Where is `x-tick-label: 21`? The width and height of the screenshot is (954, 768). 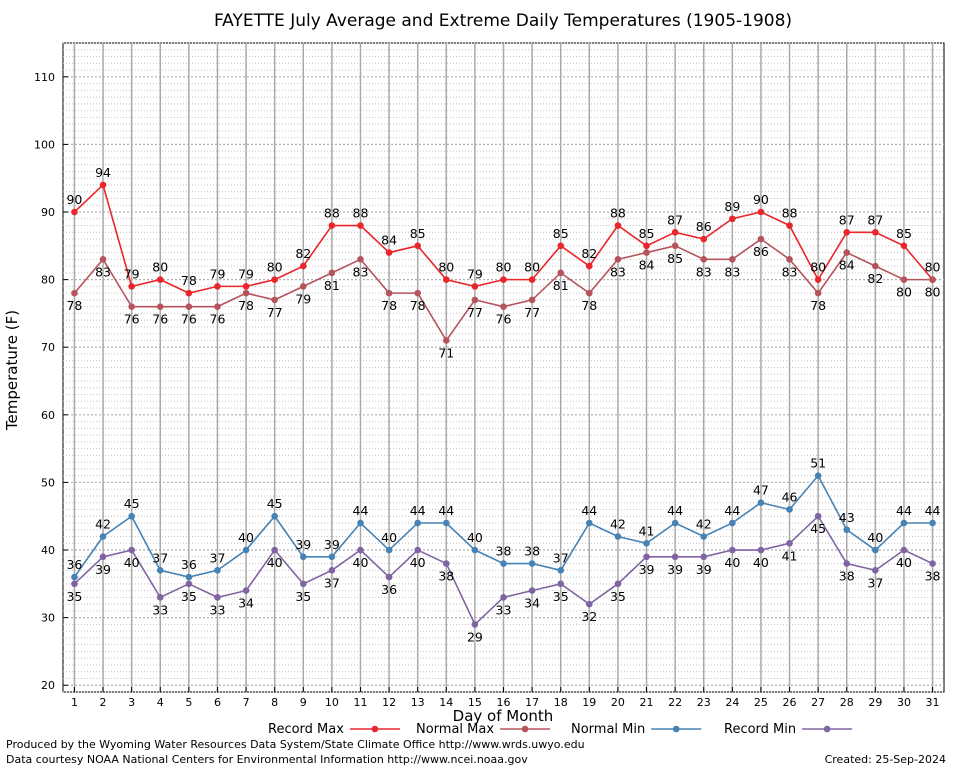 x-tick-label: 21 is located at coordinates (647, 702).